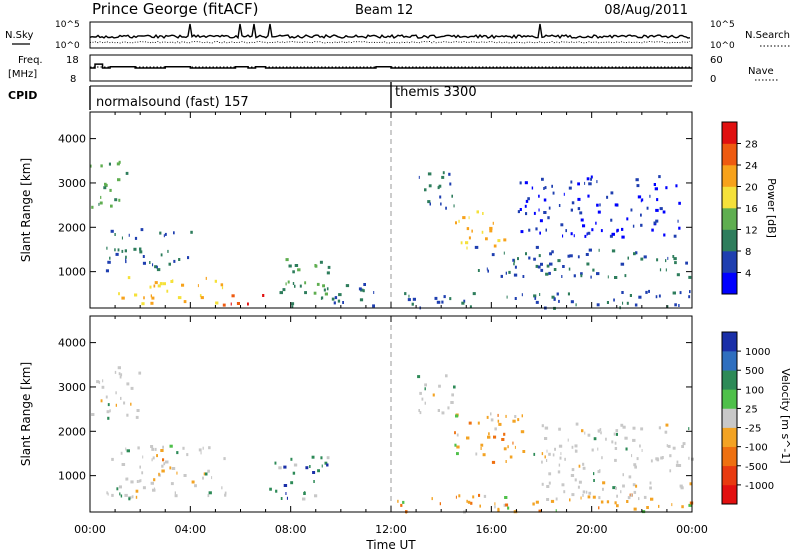  Describe the element at coordinates (22, 95) in the screenshot. I see `cpid-label: CPID` at that location.